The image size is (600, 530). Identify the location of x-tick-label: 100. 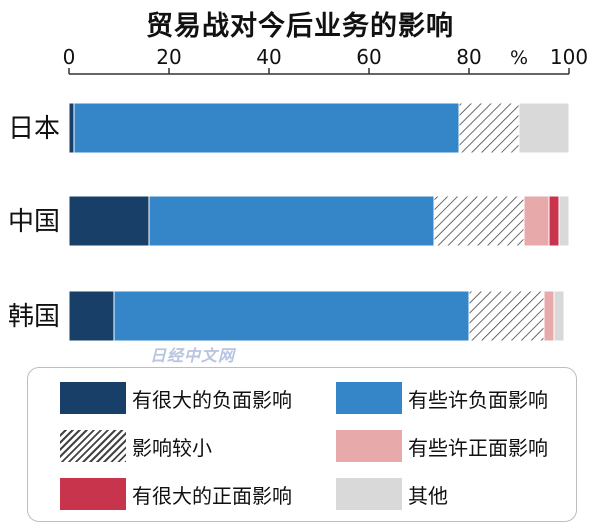
(569, 57).